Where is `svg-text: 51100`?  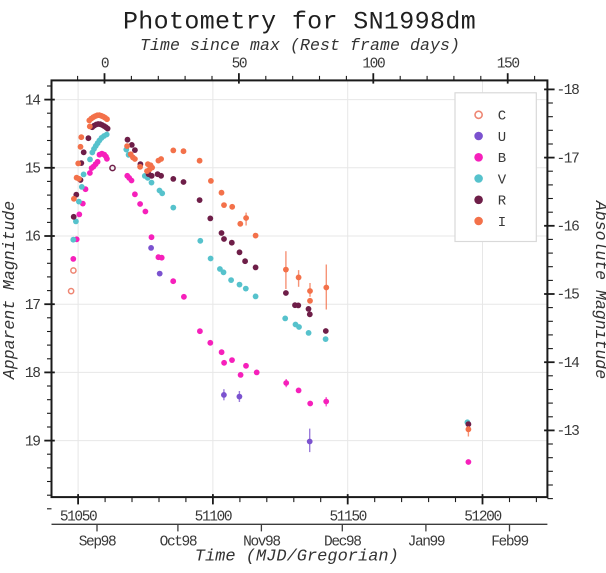 svg-text: 51100 is located at coordinates (213, 517).